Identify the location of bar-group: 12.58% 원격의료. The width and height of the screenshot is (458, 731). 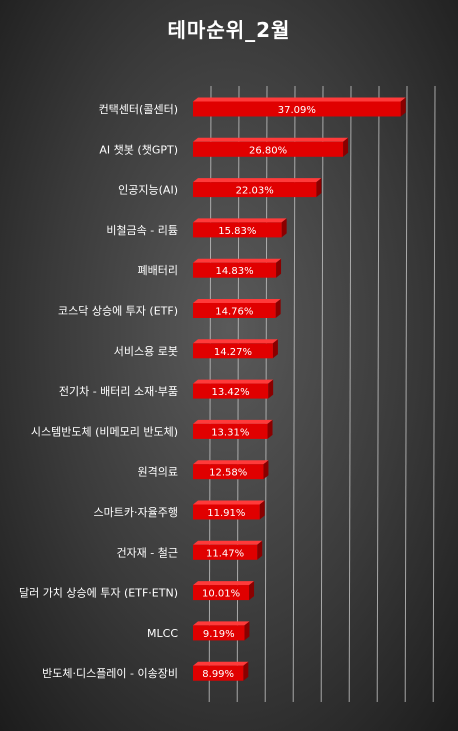
(203, 470).